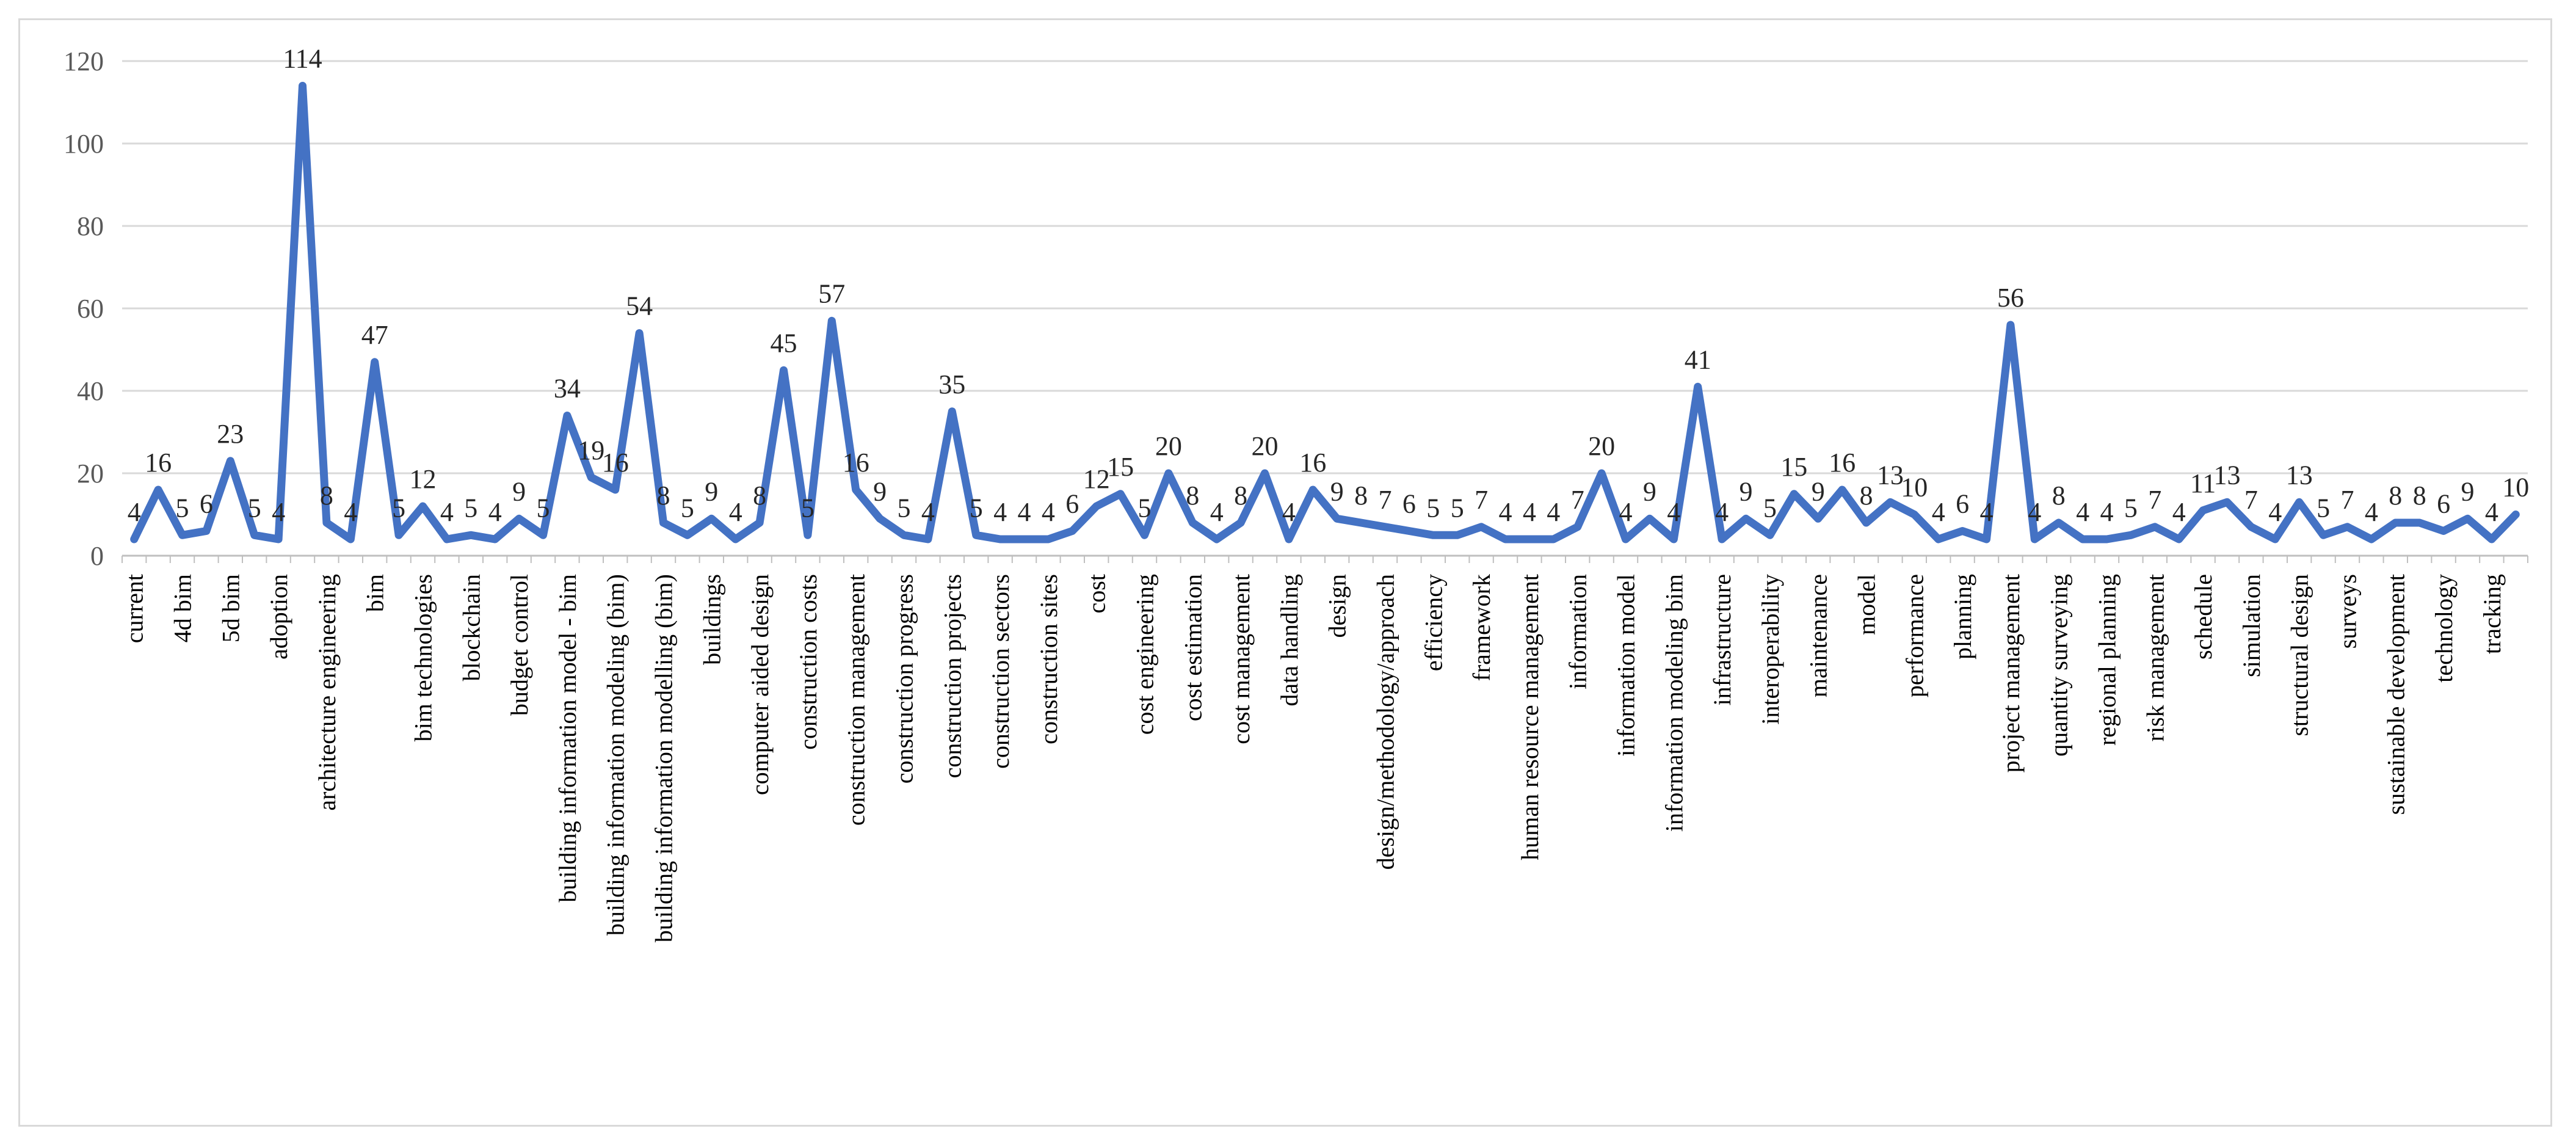  What do you see at coordinates (90, 309) in the screenshot?
I see `y-tick-label: 60` at bounding box center [90, 309].